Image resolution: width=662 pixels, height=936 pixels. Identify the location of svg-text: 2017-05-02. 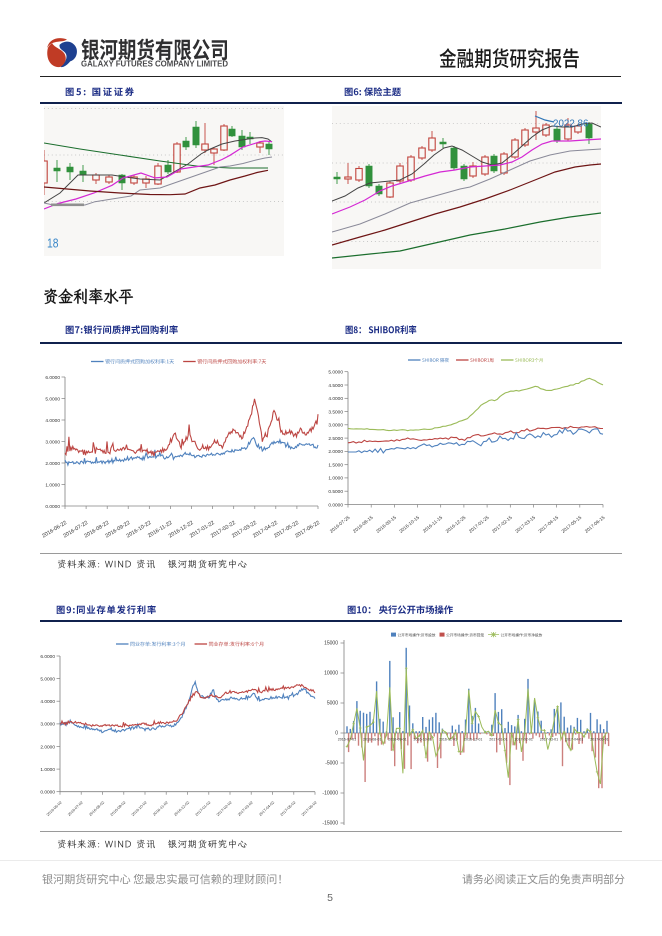
(288, 809).